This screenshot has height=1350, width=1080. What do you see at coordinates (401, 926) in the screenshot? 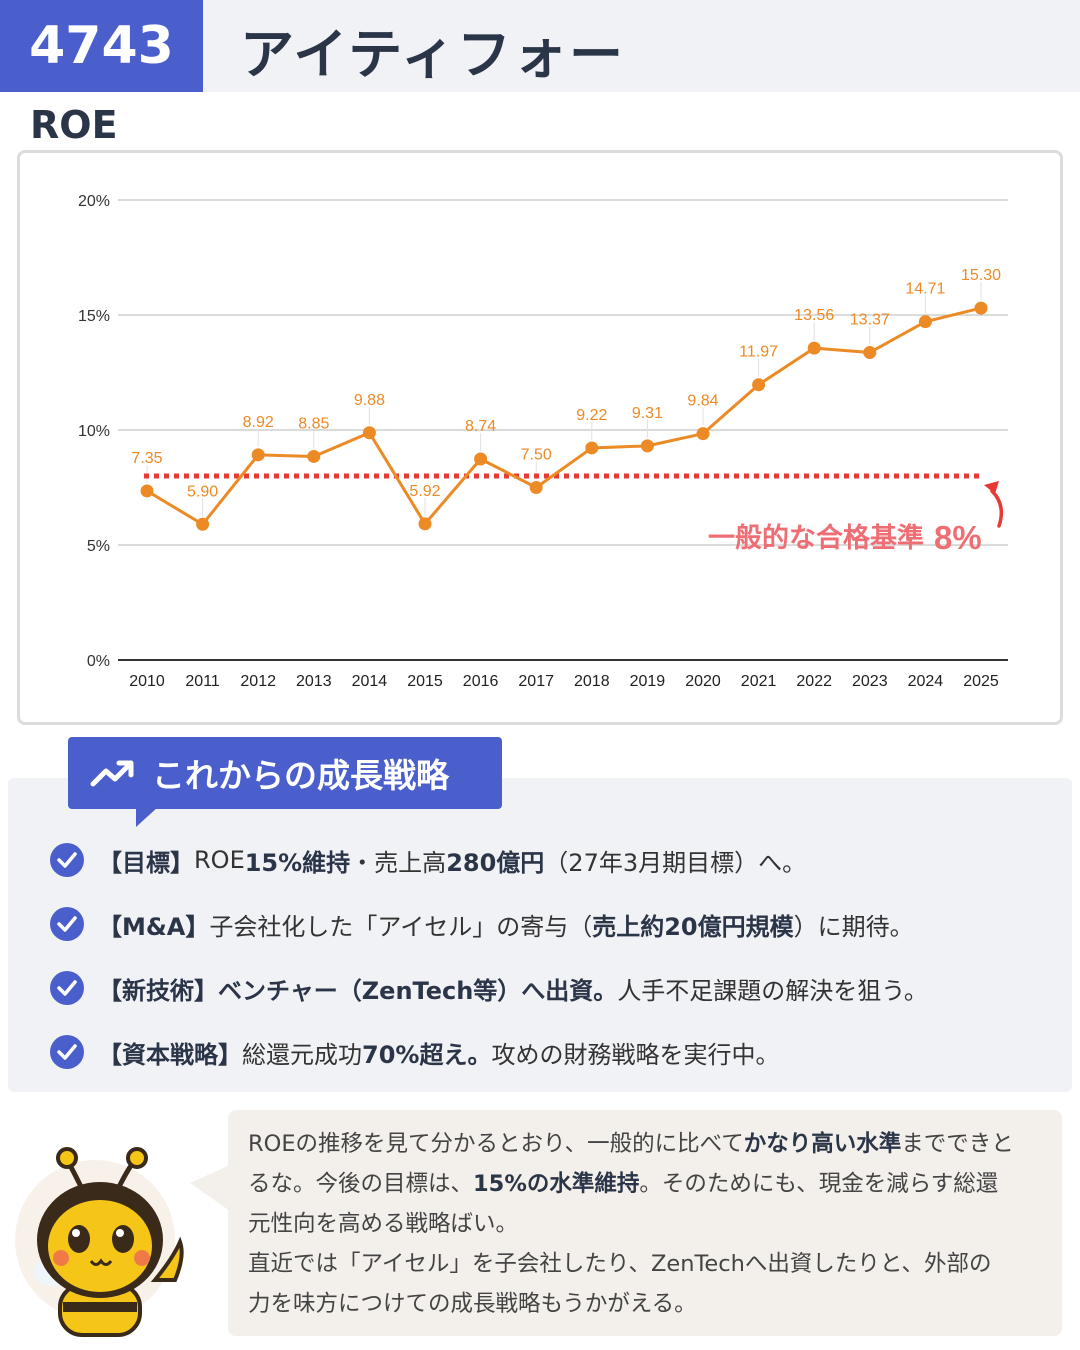
I see `strategy-item-text: 子会社化した「アイセル」の寄与（` at bounding box center [401, 926].